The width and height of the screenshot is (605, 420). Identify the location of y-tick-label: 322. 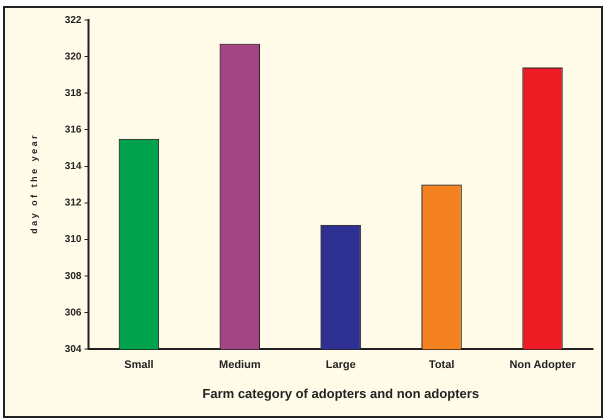
(73, 20).